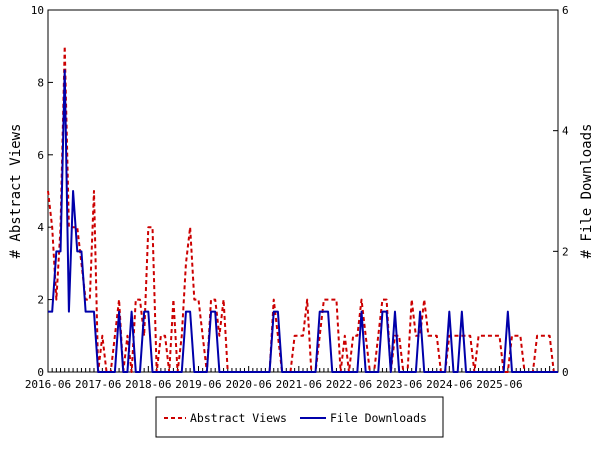  Describe the element at coordinates (349, 384) in the screenshot. I see `x-tick-label: 2022-06` at that location.